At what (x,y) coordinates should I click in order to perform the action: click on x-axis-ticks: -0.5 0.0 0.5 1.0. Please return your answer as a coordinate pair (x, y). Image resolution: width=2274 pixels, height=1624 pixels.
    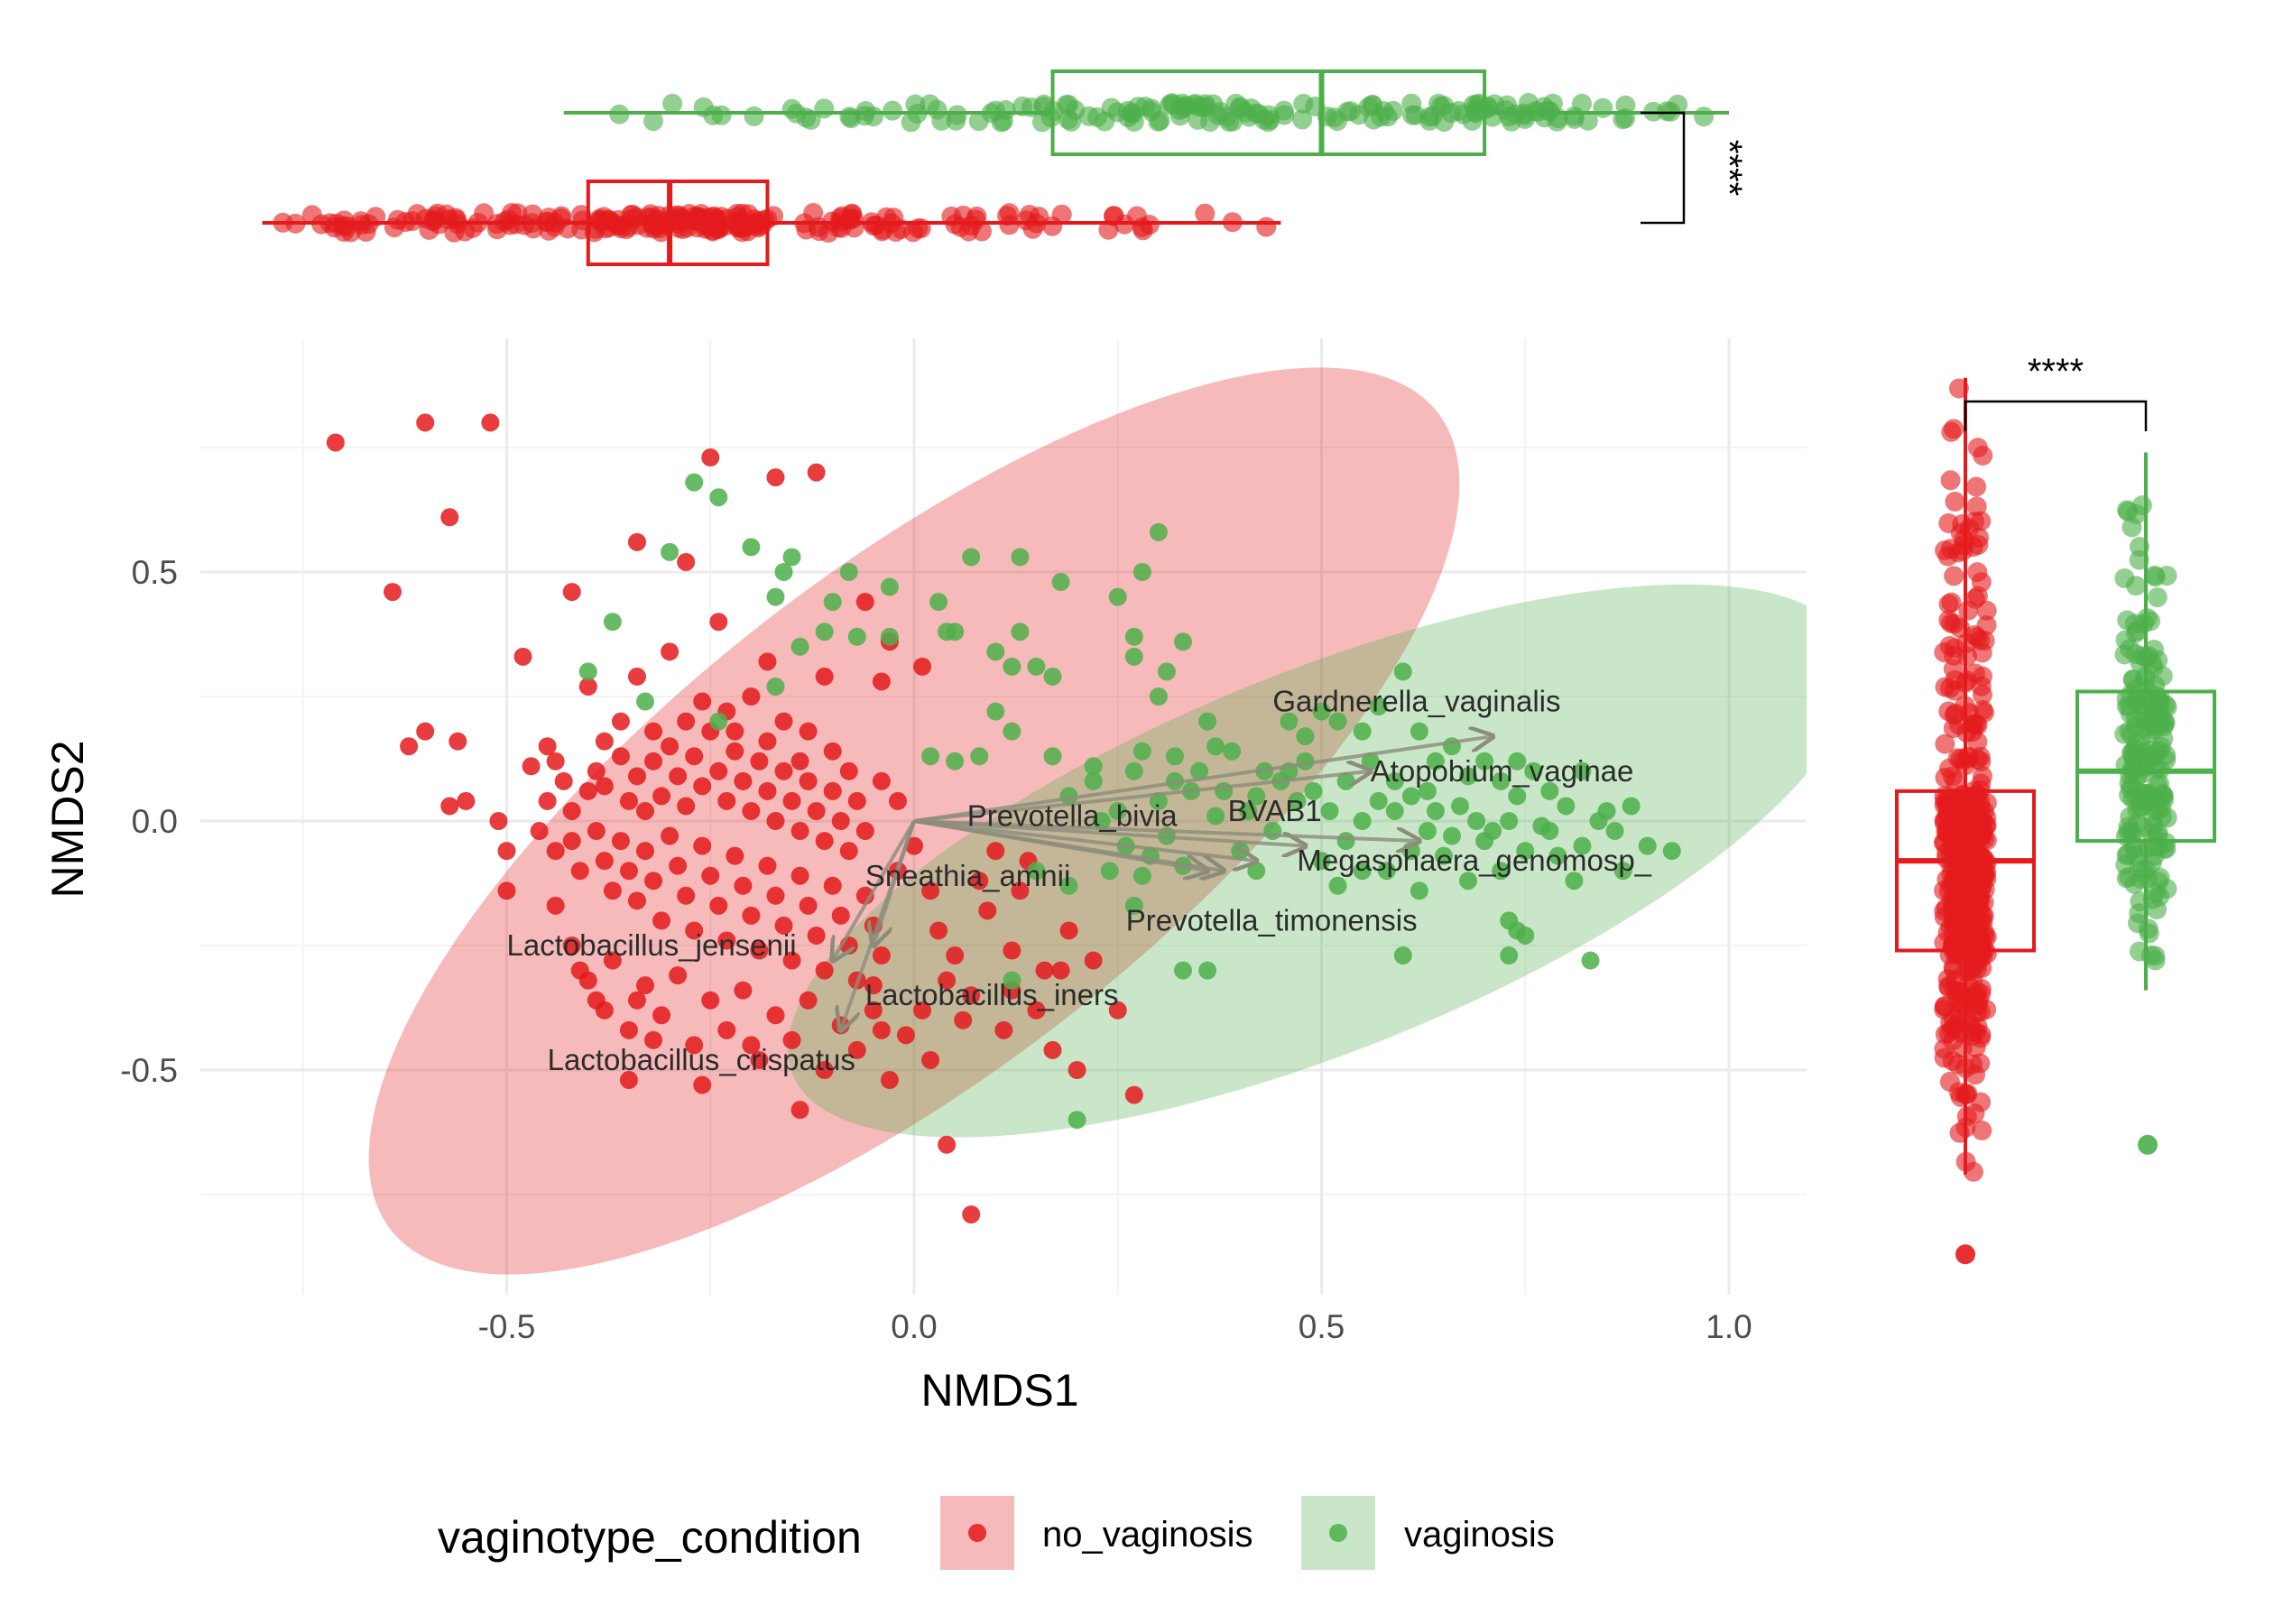
    Looking at the image, I should click on (1115, 1327).